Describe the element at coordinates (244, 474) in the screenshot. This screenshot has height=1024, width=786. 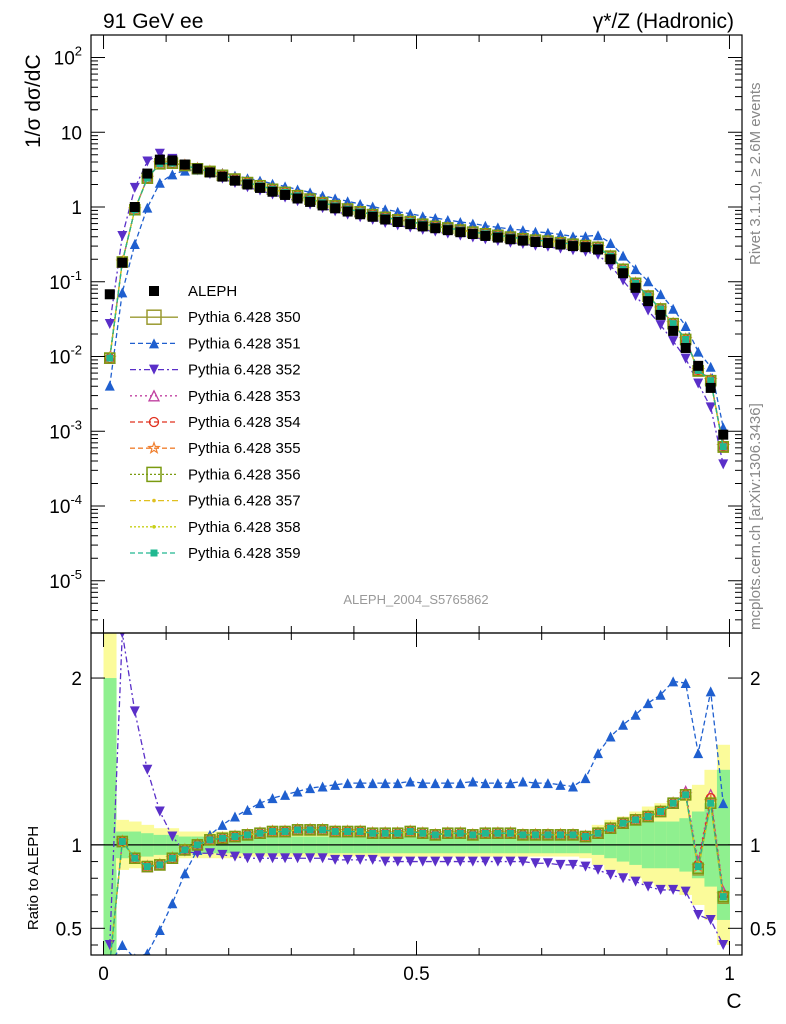
I see `legend-label: Pythia 6.428 356` at that location.